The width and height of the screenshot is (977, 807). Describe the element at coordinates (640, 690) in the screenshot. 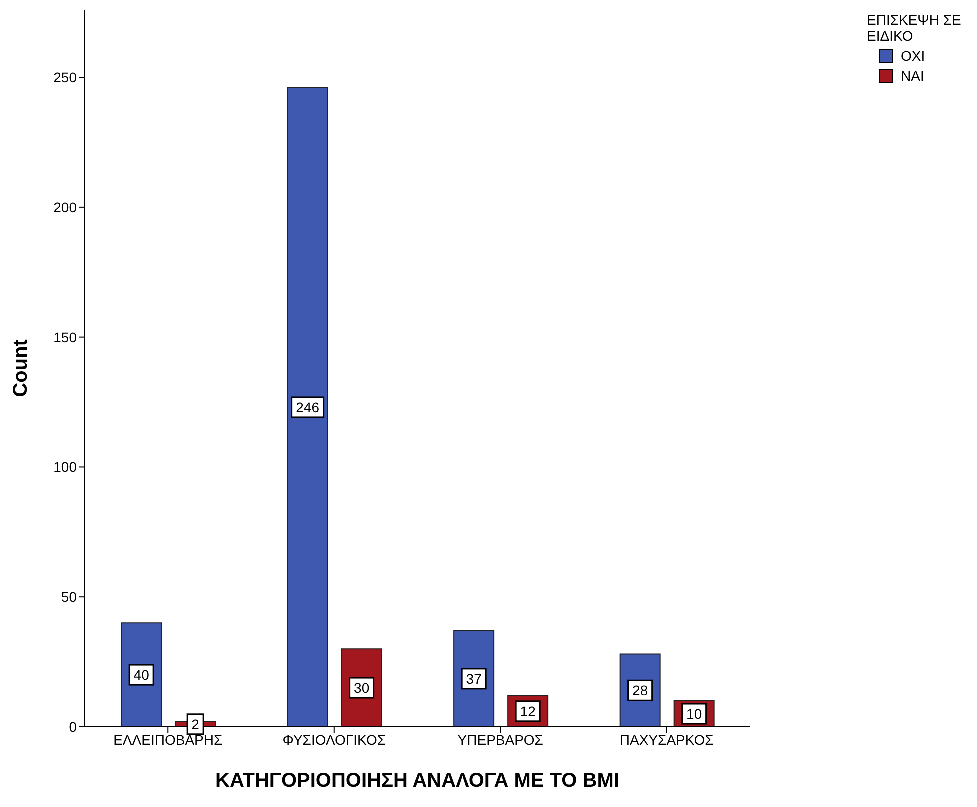

I see `data-label: 28` at that location.